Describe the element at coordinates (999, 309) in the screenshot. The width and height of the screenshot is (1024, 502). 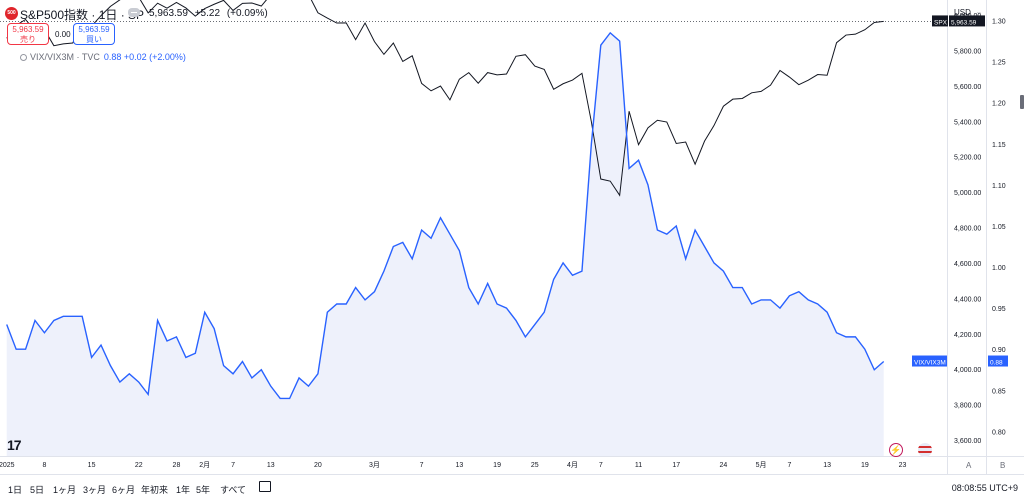
I see `right-axis-tick: 0.95` at that location.